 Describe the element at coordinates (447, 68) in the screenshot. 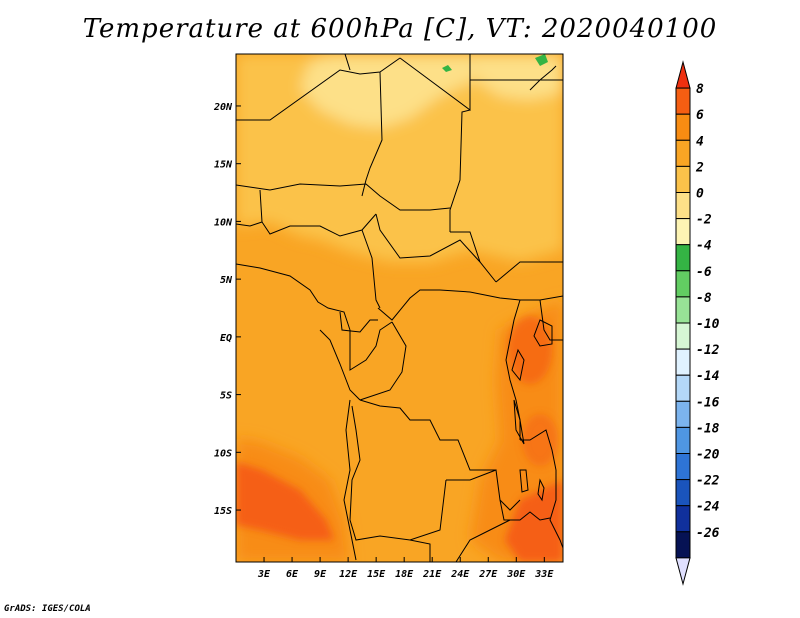

I see `green-patch-north` at that location.